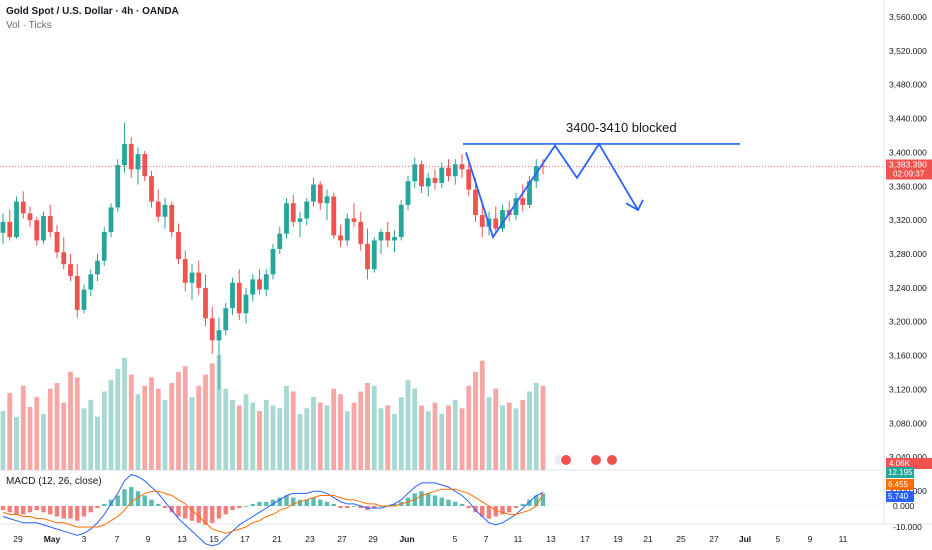 The image size is (932, 550). Describe the element at coordinates (406, 539) in the screenshot. I see `time-tick-label: Jun` at that location.